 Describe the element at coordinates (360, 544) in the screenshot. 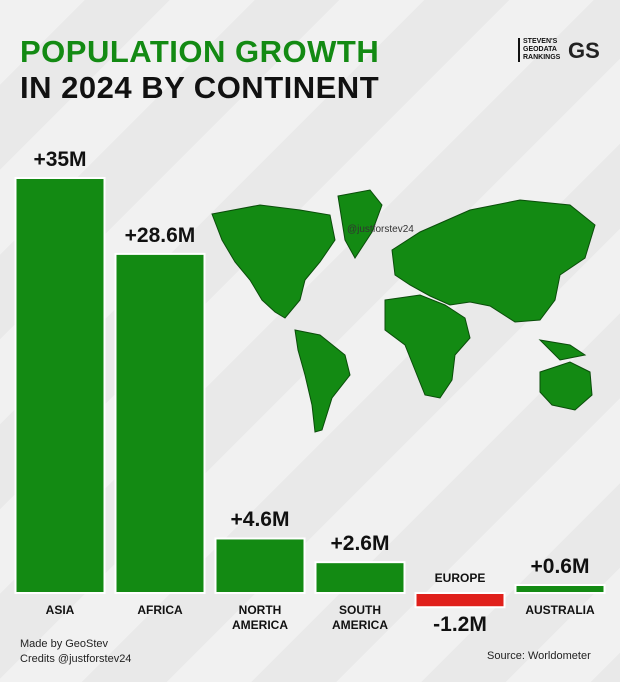

I see `value-label: +2.6M` at that location.